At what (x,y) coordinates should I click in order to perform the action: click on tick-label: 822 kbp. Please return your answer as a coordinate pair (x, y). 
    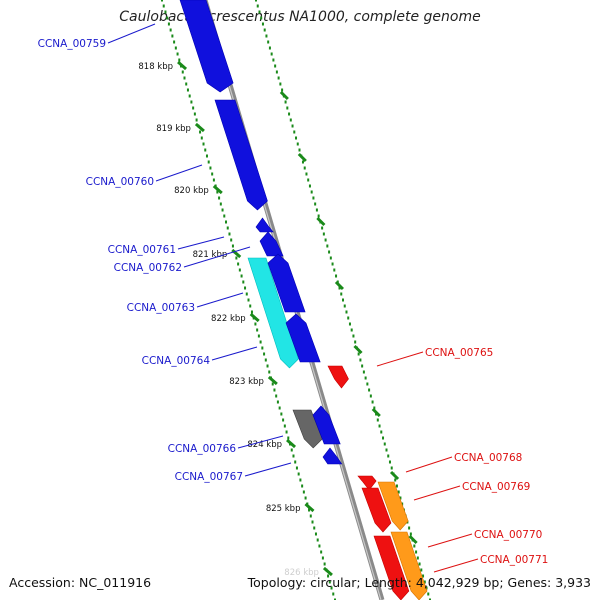
    Looking at the image, I should click on (228, 319).